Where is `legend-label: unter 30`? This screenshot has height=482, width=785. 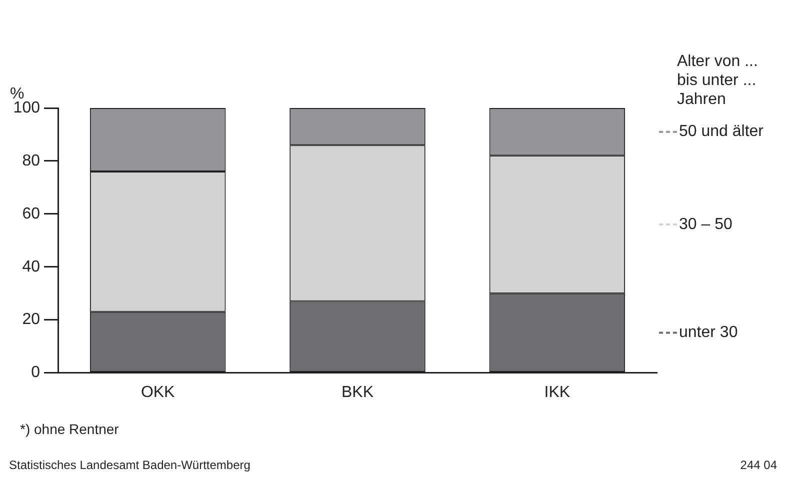 legend-label: unter 30 is located at coordinates (708, 333).